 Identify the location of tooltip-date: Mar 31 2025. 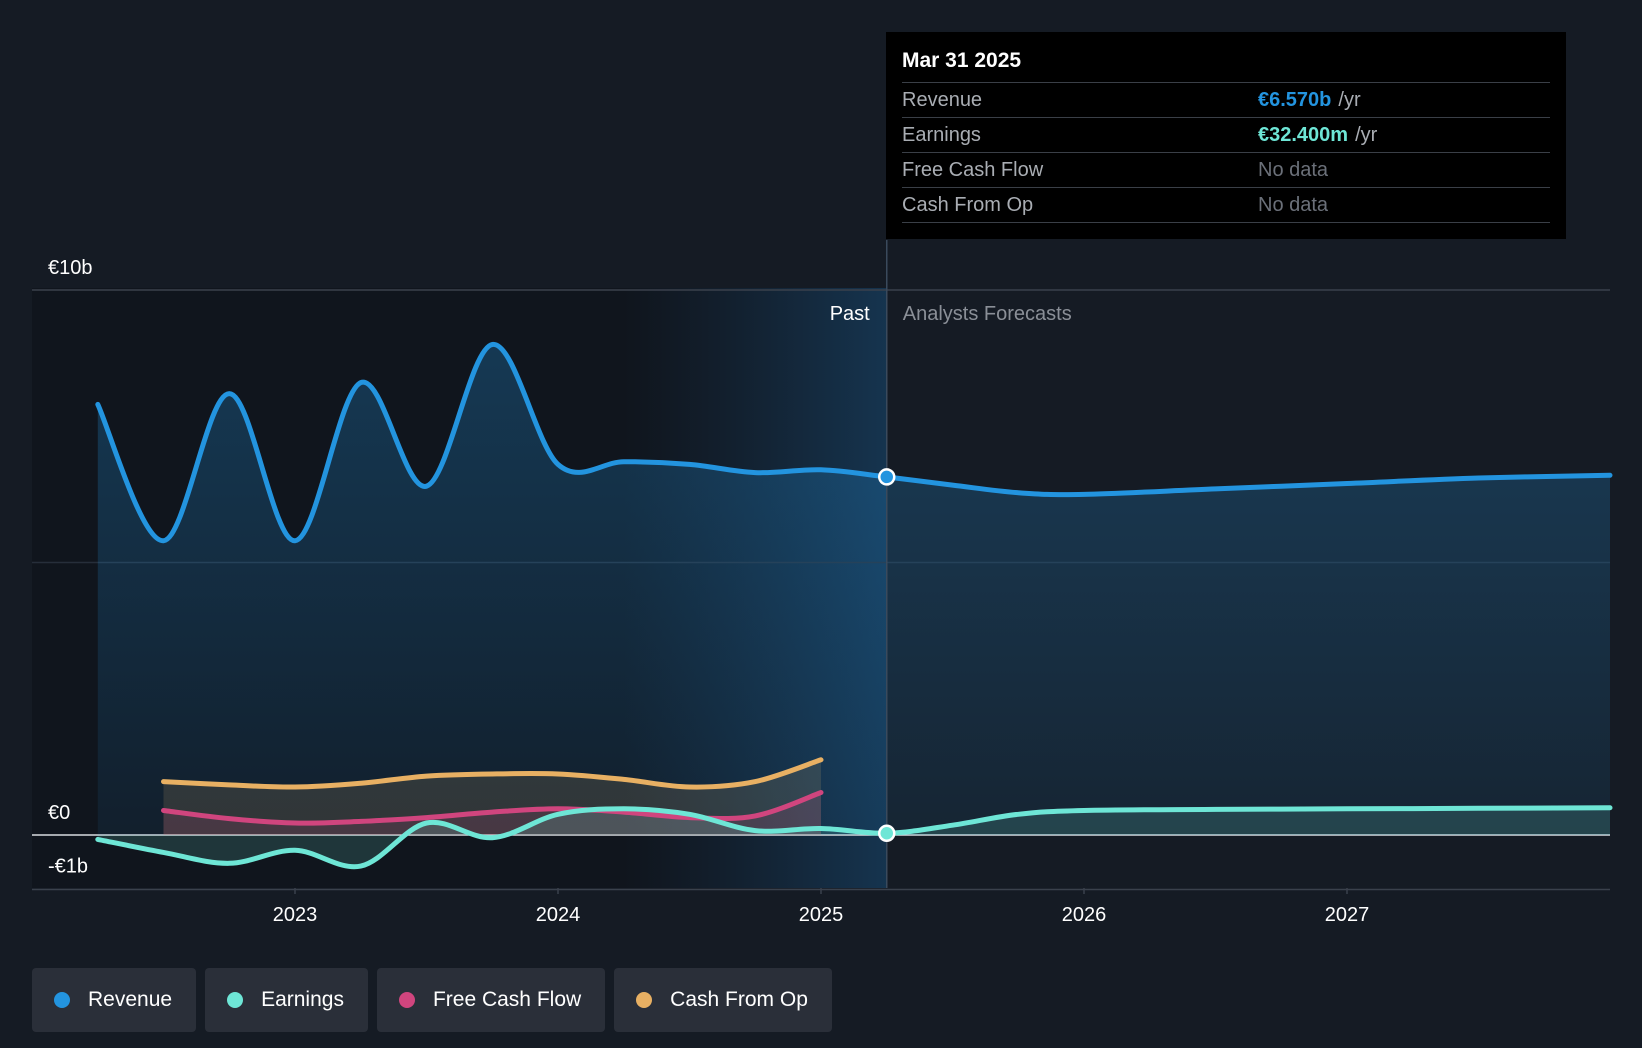
(962, 60).